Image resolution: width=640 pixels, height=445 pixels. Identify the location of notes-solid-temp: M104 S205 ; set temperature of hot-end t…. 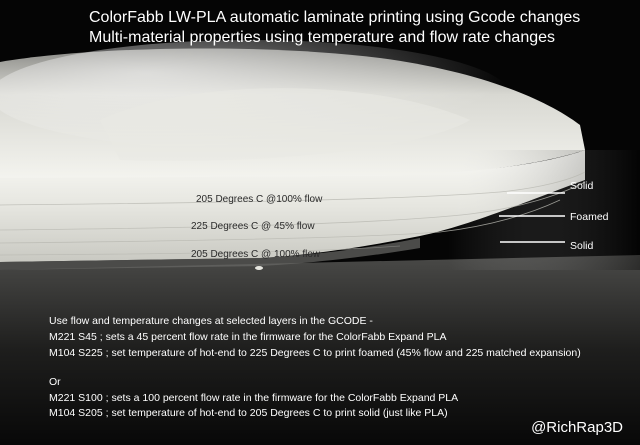
(248, 413).